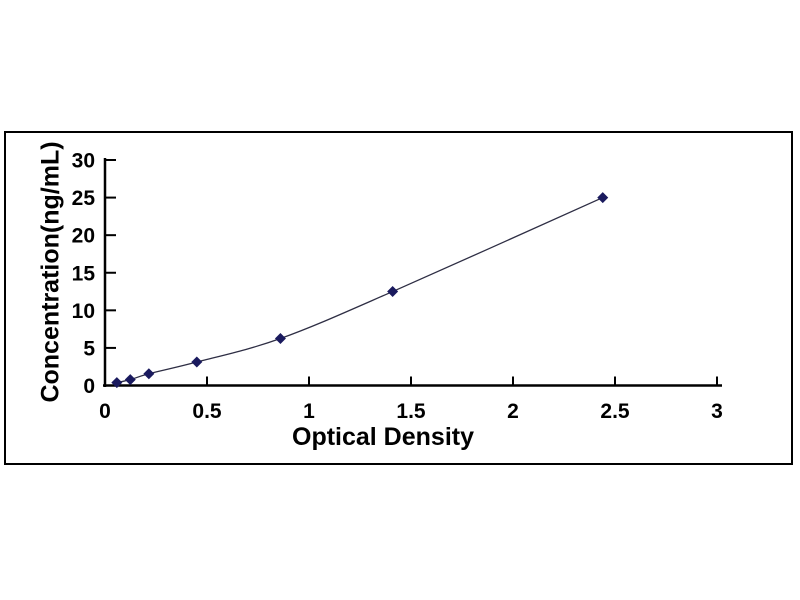  I want to click on x-tick-label: 1, so click(309, 411).